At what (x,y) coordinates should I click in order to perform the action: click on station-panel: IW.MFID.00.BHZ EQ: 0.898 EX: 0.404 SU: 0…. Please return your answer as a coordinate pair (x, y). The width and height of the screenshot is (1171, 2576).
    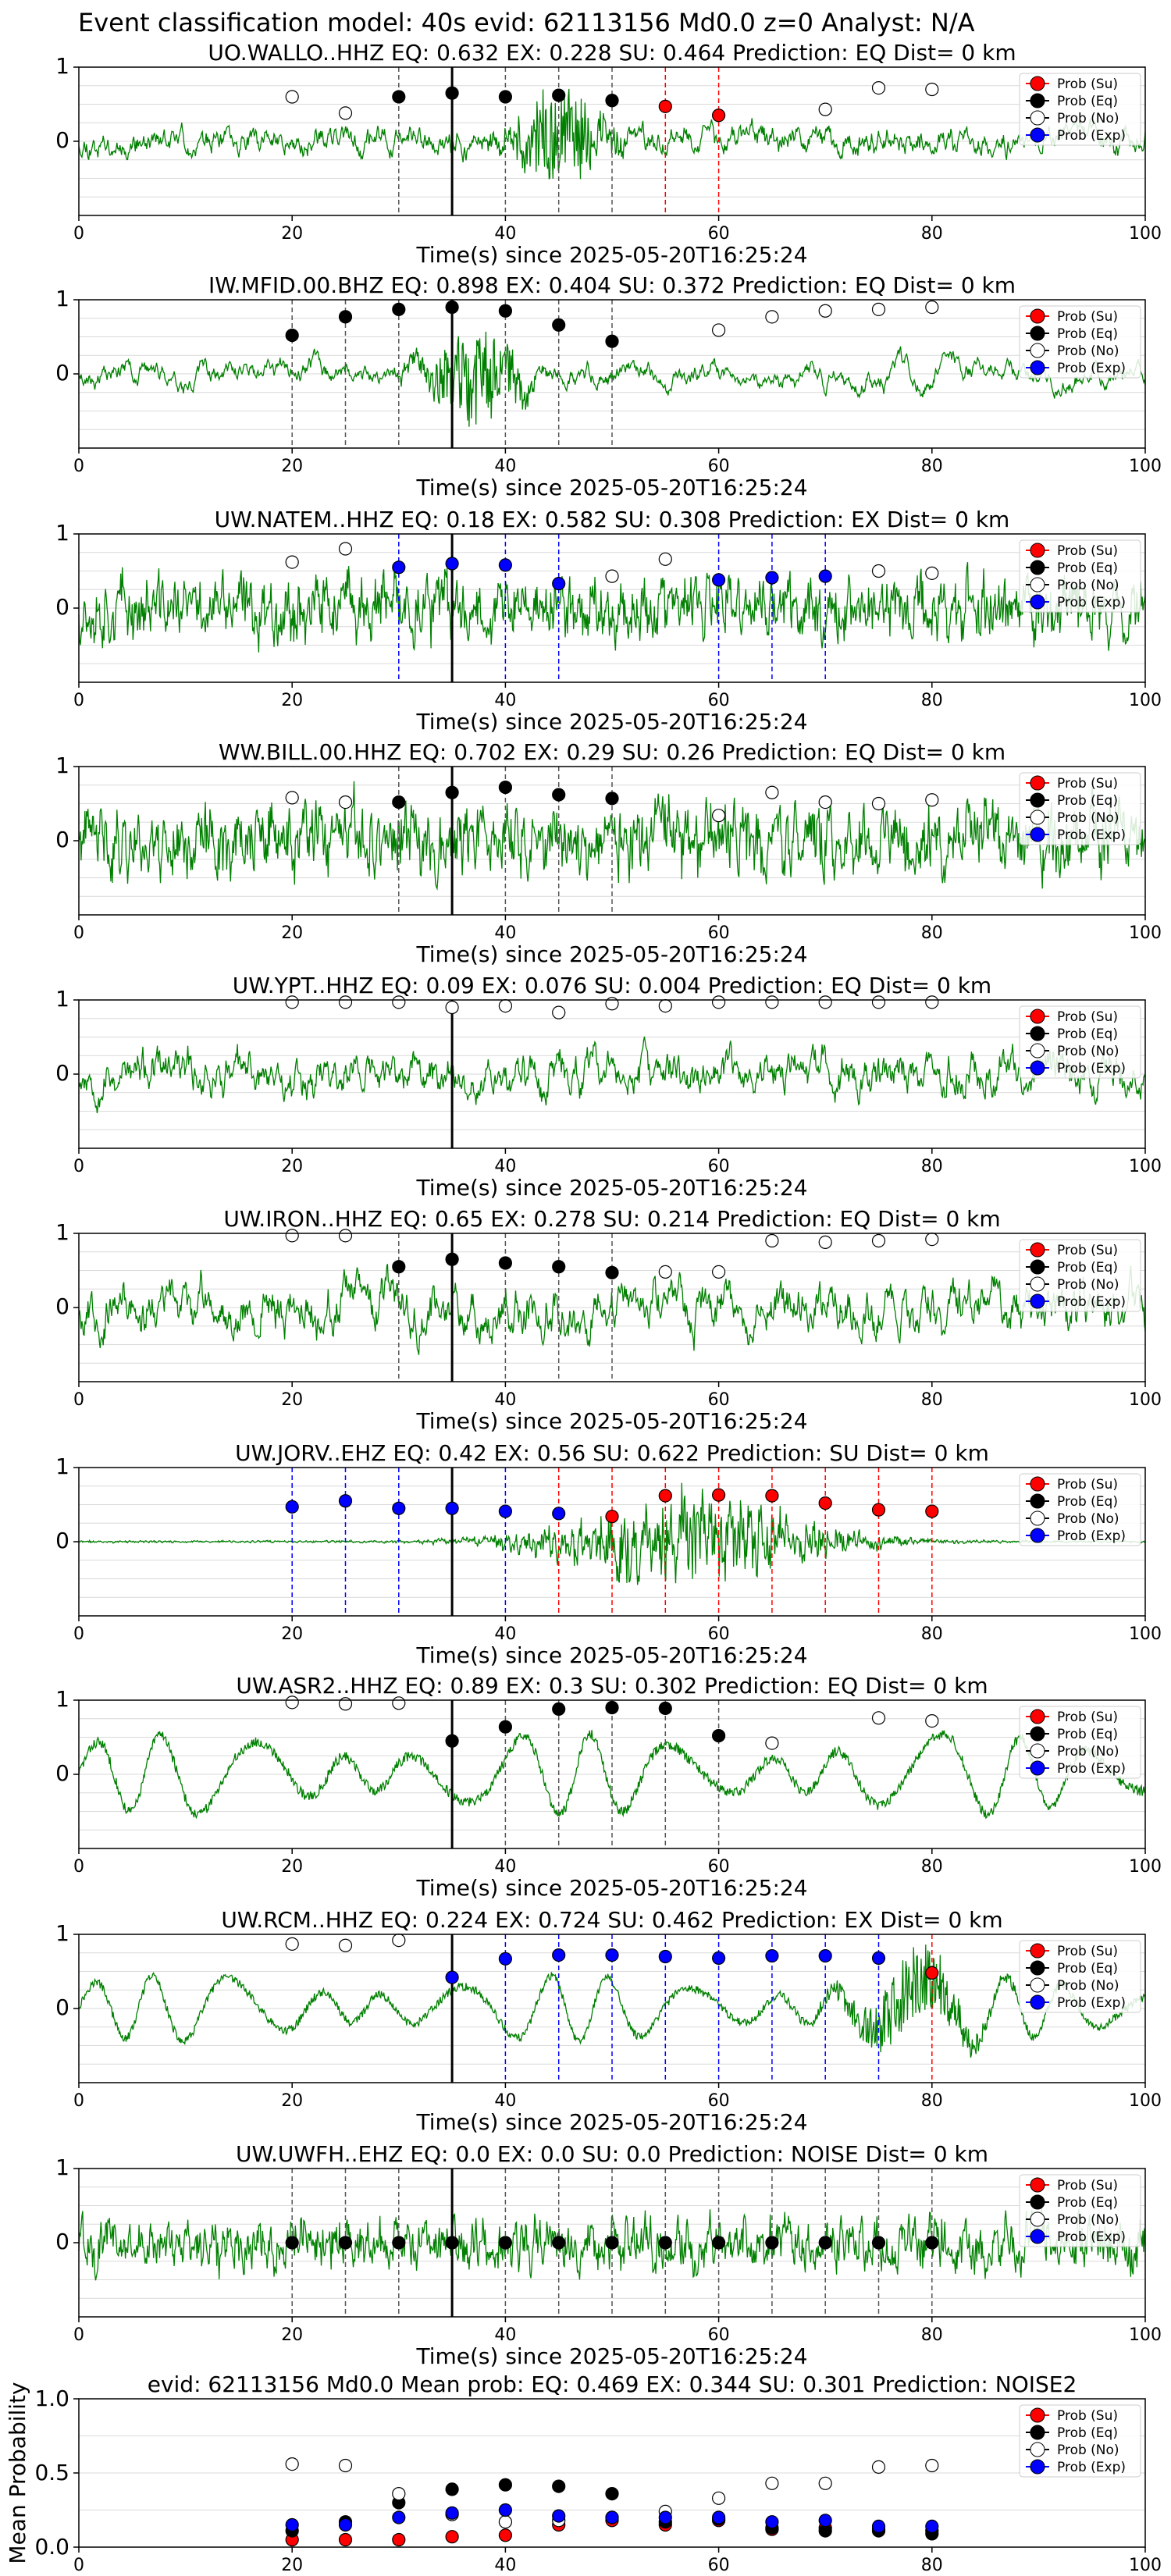
    Looking at the image, I should click on (608, 386).